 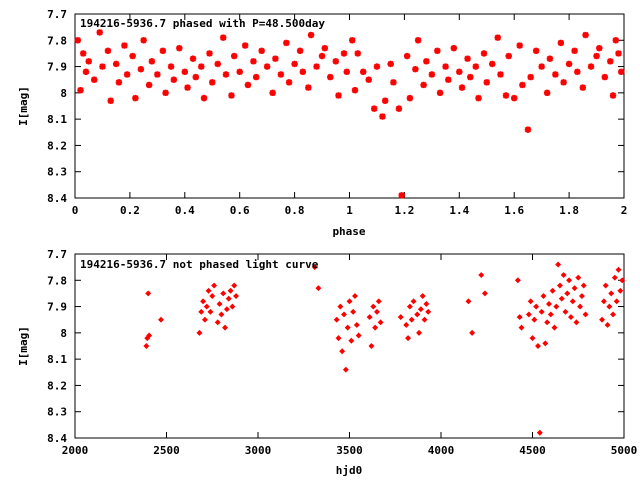 What do you see at coordinates (57, 412) in the screenshot?
I see `bottom-y-tick-label: 8.3` at bounding box center [57, 412].